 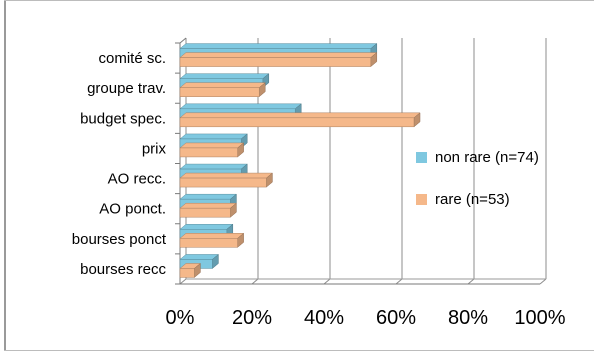 What do you see at coordinates (183, 40) in the screenshot?
I see `wall-top-edge` at bounding box center [183, 40].